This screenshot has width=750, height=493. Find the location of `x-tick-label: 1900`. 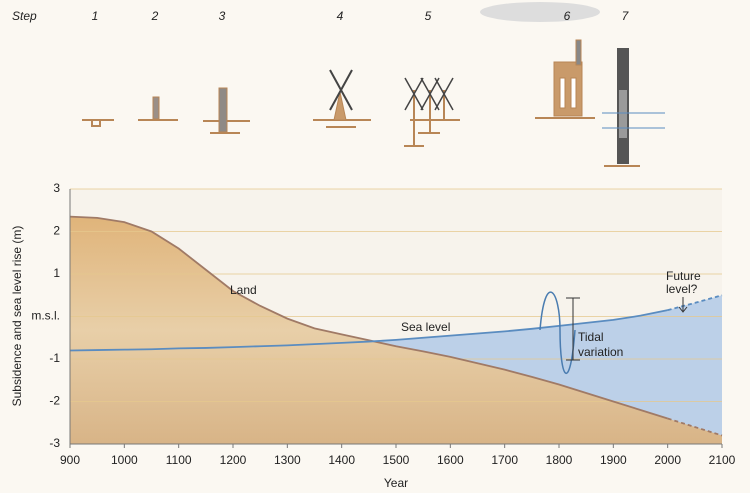

x-tick-label: 1900 is located at coordinates (613, 460).